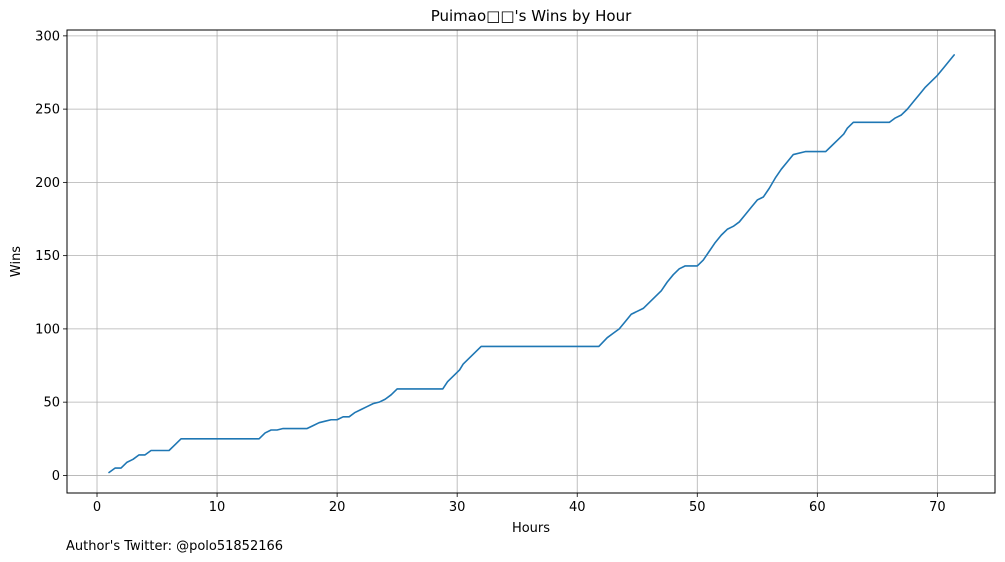 The image size is (1005, 562). I want to click on y-tick-label: 50, so click(51, 403).